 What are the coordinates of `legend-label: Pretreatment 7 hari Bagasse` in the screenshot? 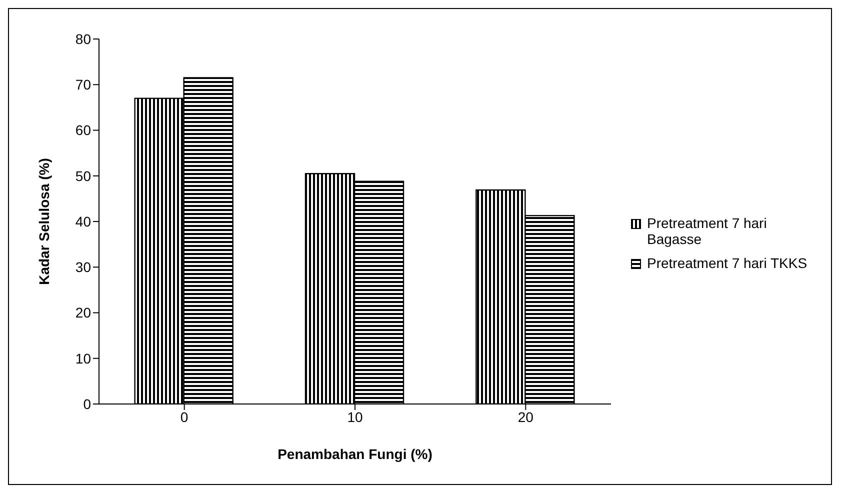 It's located at (707, 230).